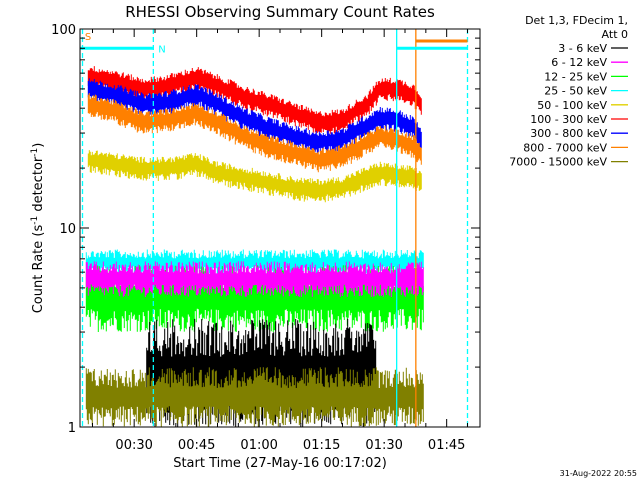 The image size is (640, 480). What do you see at coordinates (576, 20) in the screenshot?
I see `legend-header-line-1: Det 1,3, FDecim 1,` at bounding box center [576, 20].